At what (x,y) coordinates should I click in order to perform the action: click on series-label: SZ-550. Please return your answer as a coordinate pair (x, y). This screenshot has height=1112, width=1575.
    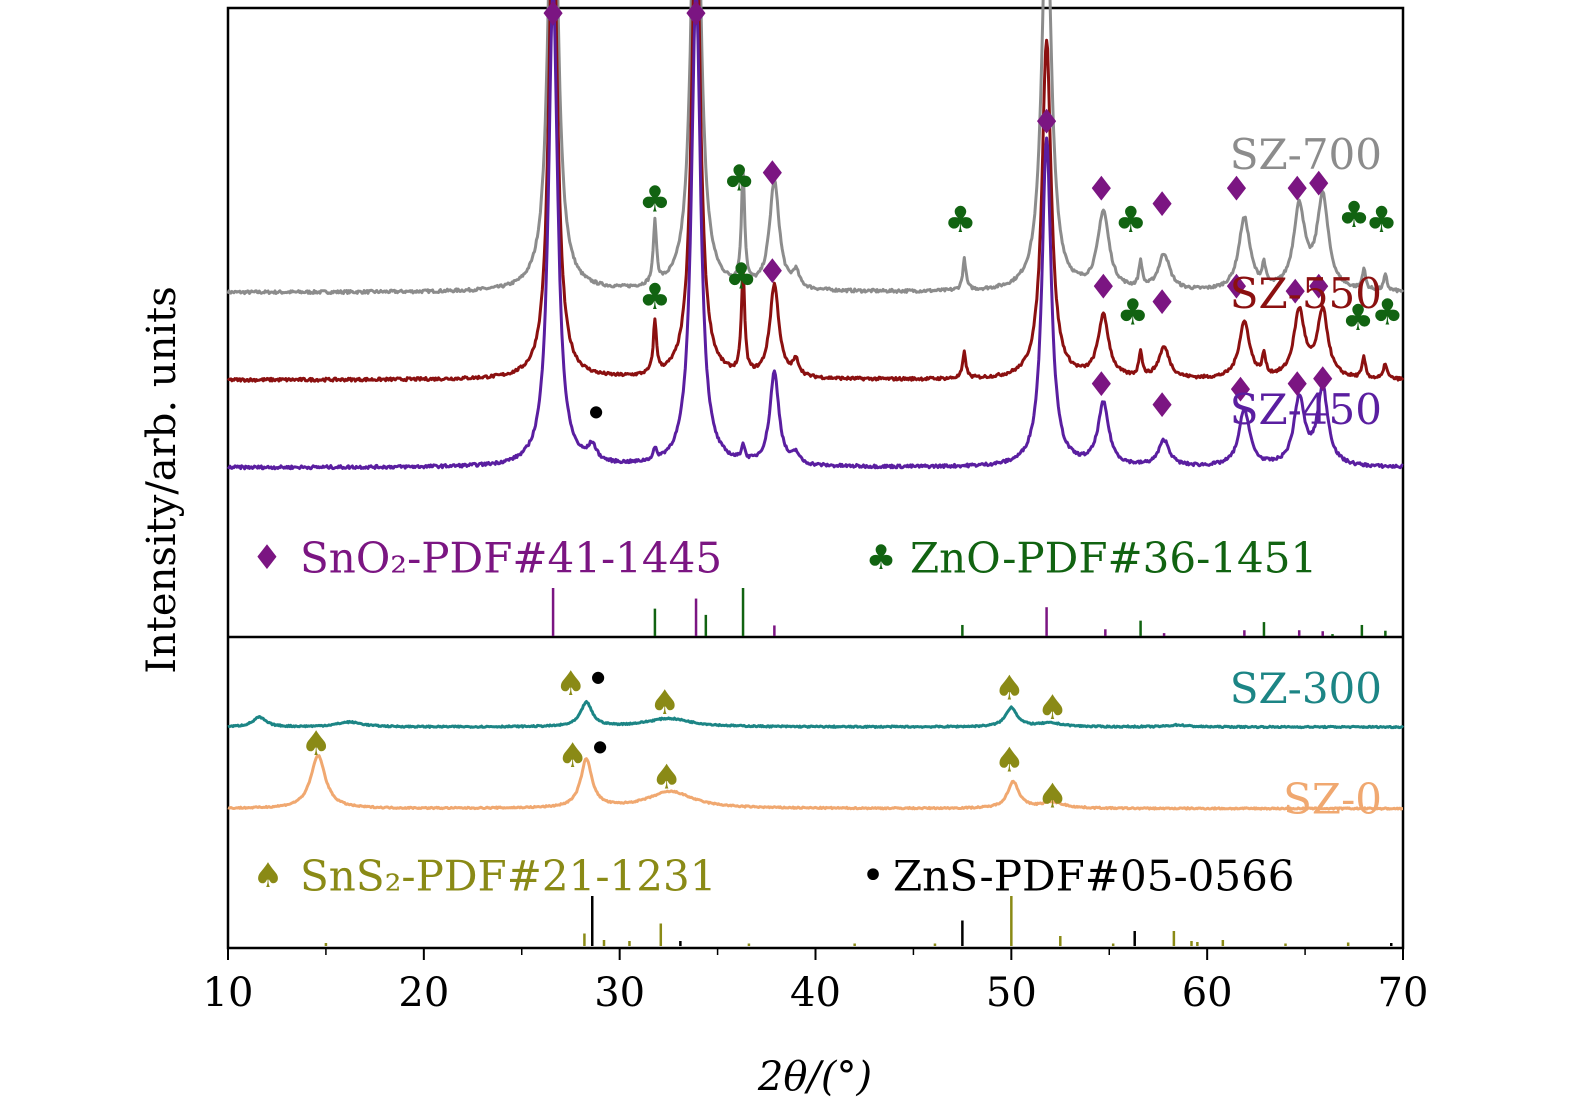
    Looking at the image, I should click on (1306, 293).